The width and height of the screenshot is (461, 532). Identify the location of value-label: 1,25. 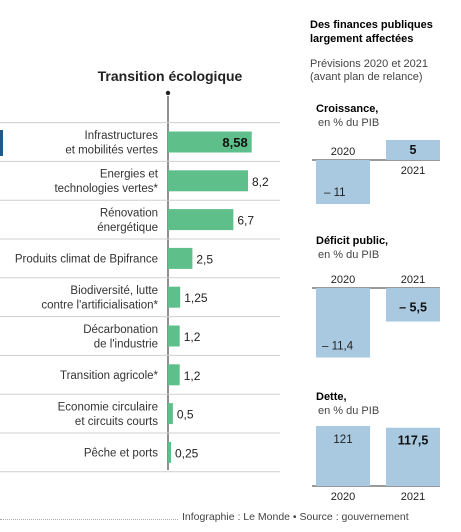
(196, 298).